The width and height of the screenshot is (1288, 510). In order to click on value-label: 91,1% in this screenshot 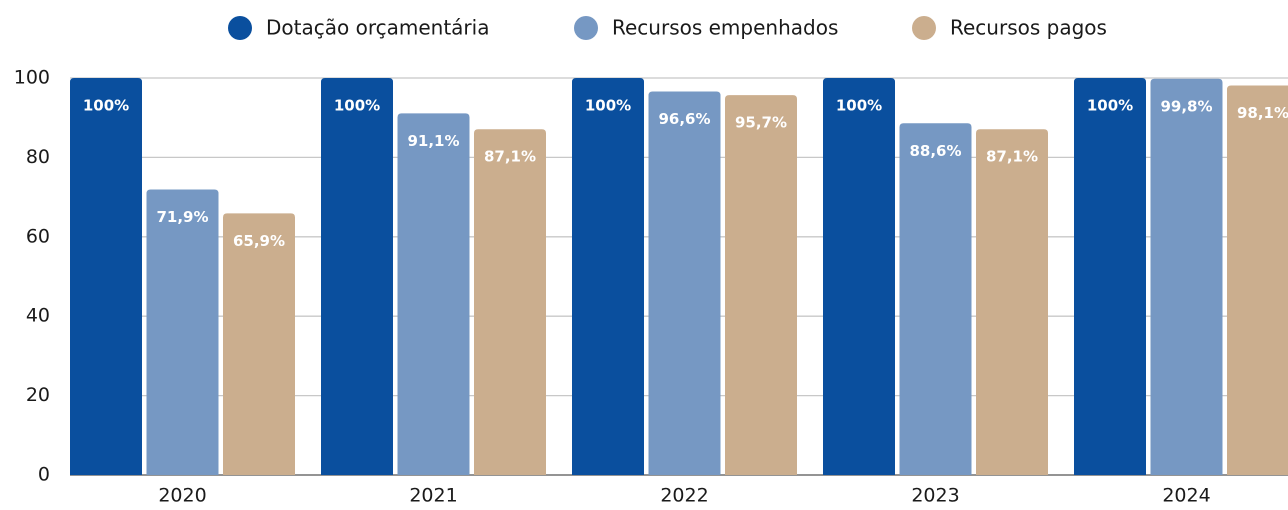, I will do `click(433, 141)`.